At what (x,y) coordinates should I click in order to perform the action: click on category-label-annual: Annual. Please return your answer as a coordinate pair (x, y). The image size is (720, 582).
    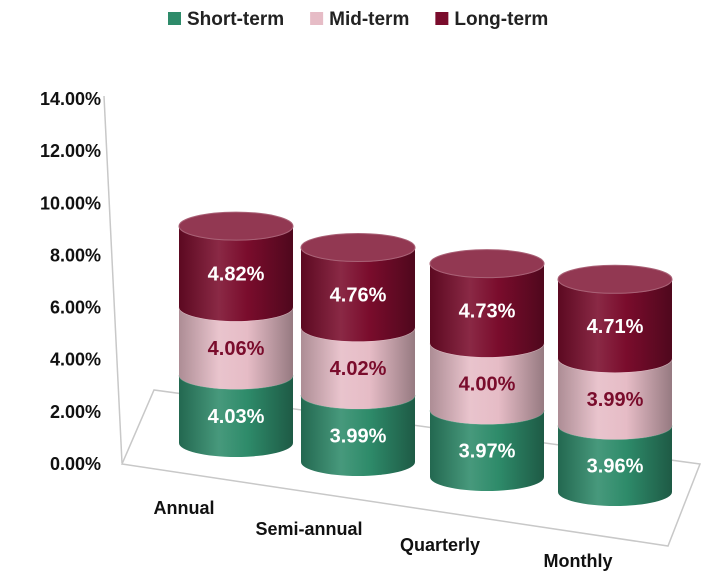
    Looking at the image, I should click on (184, 508).